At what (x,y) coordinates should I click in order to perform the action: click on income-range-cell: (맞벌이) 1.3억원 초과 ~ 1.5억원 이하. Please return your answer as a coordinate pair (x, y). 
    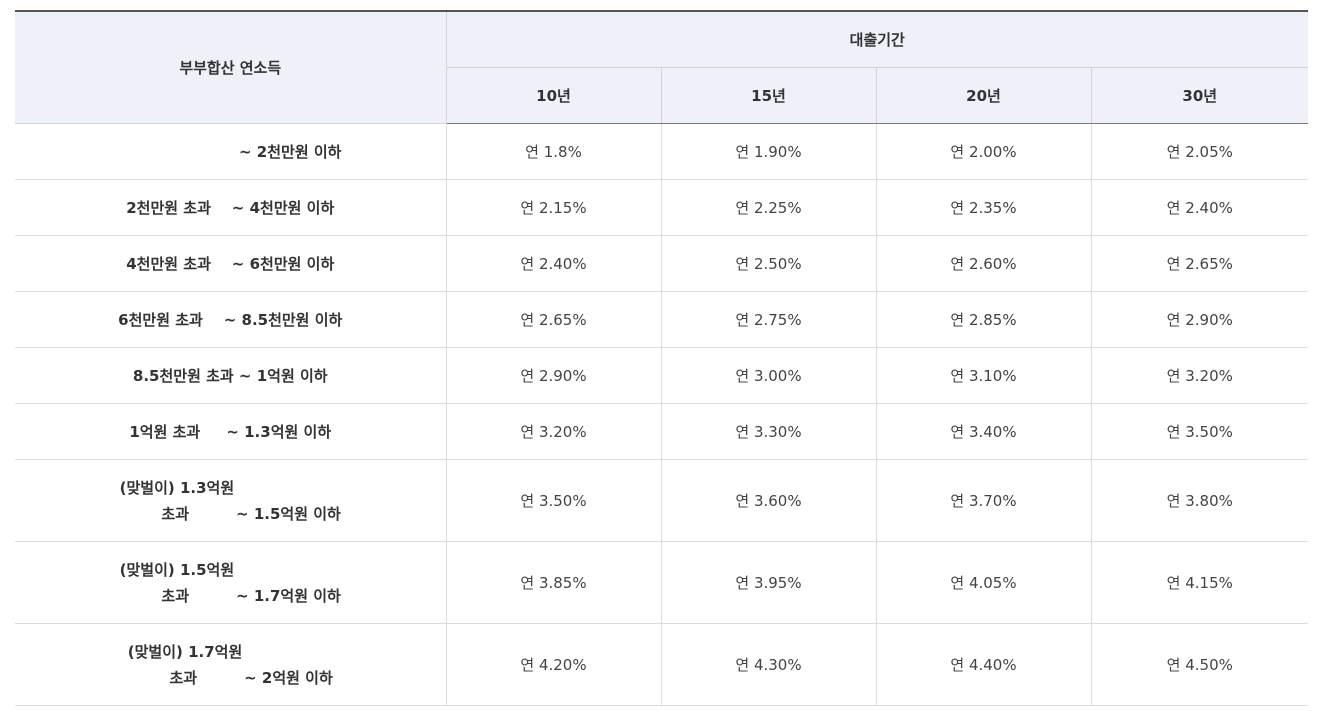
    Looking at the image, I should click on (231, 500).